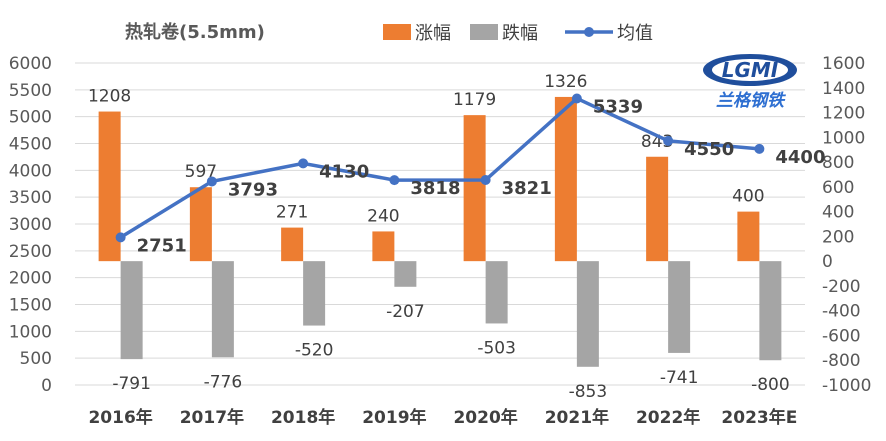 The width and height of the screenshot is (886, 441). What do you see at coordinates (588, 392) in the screenshot?
I see `bar-fall-label: -853` at bounding box center [588, 392].